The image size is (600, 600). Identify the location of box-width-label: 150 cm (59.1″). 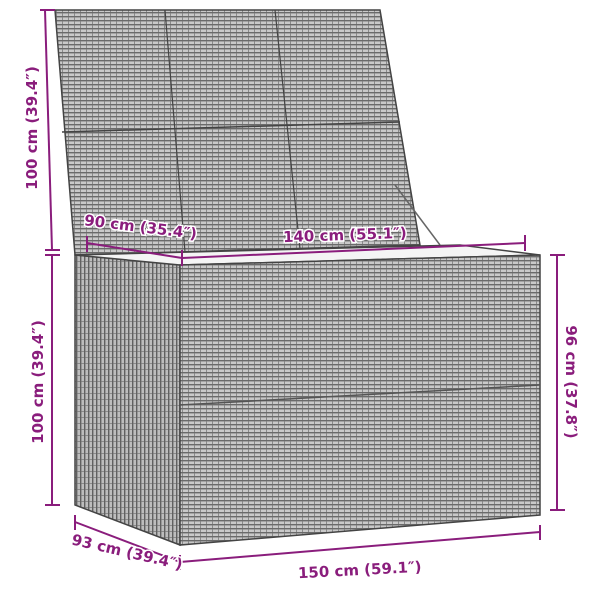
(360, 570).